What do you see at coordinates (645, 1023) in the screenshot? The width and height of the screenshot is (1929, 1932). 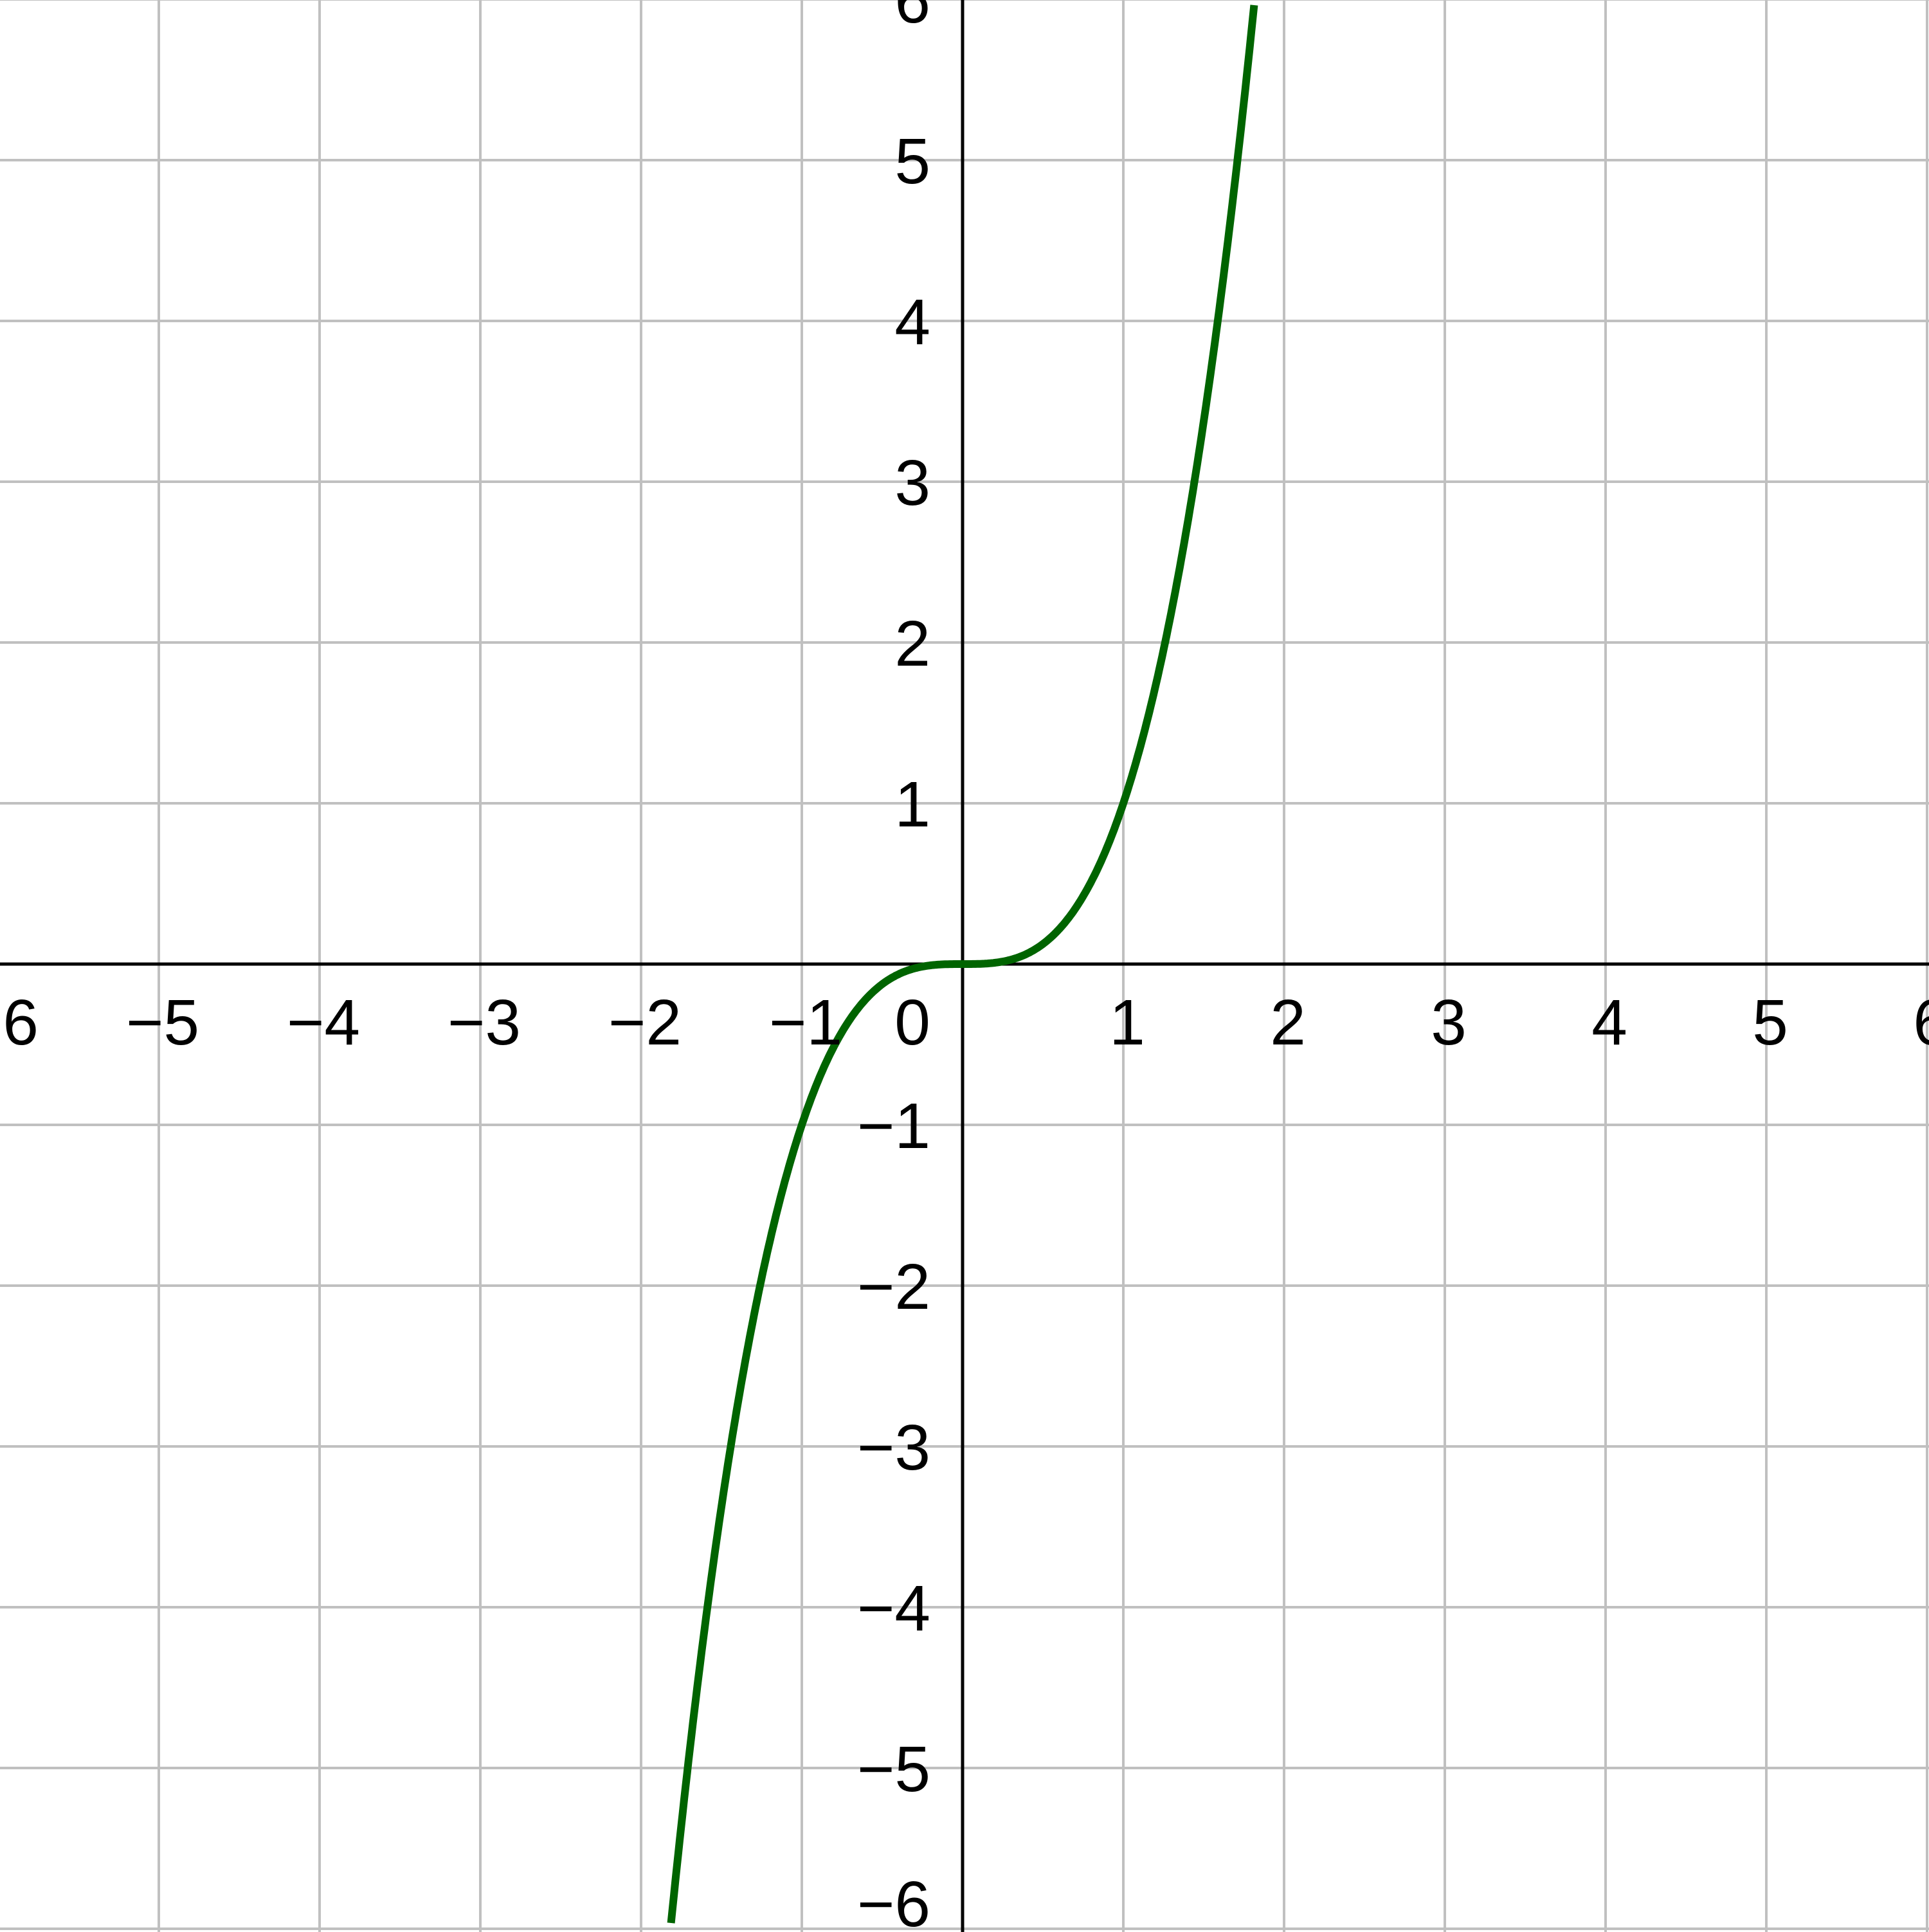 I see `x-tick-label: −2` at bounding box center [645, 1023].